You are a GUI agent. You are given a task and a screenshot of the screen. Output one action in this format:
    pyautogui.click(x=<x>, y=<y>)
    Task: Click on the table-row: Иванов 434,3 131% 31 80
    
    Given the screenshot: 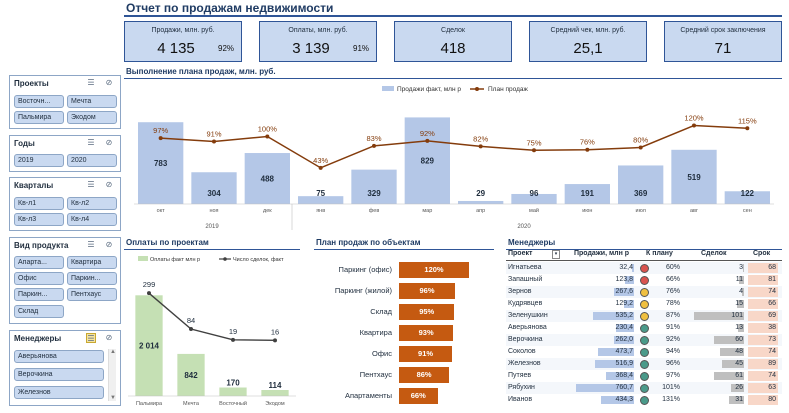 What is the action you would take?
    pyautogui.click(x=644, y=400)
    